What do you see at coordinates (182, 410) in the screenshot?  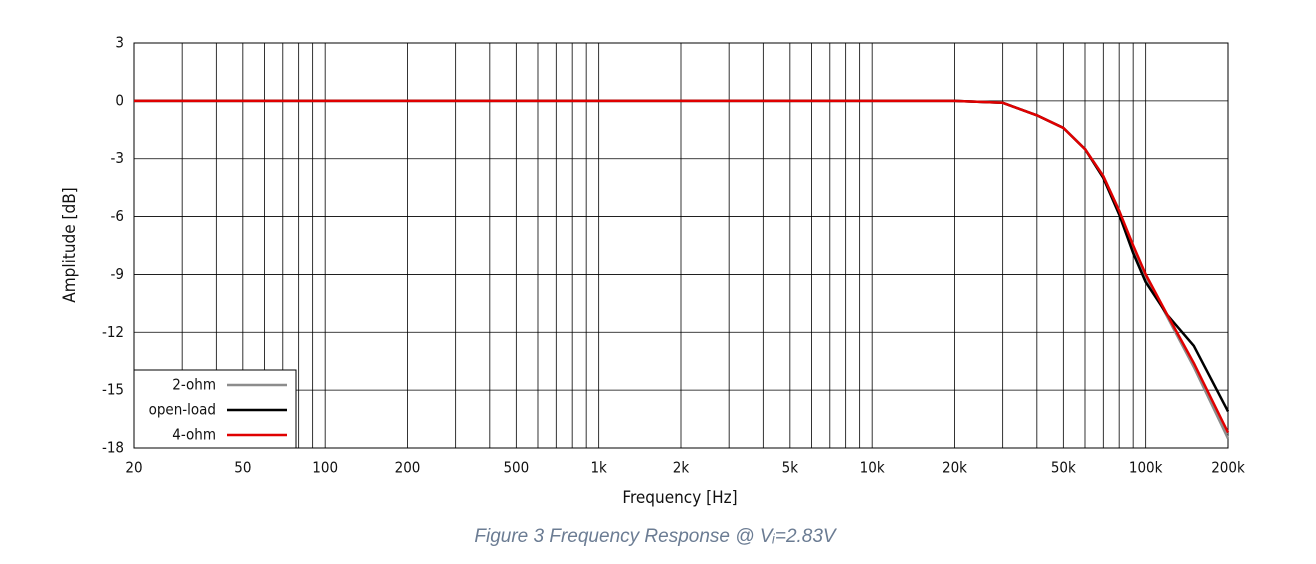 I see `legend-label: open-load` at bounding box center [182, 410].